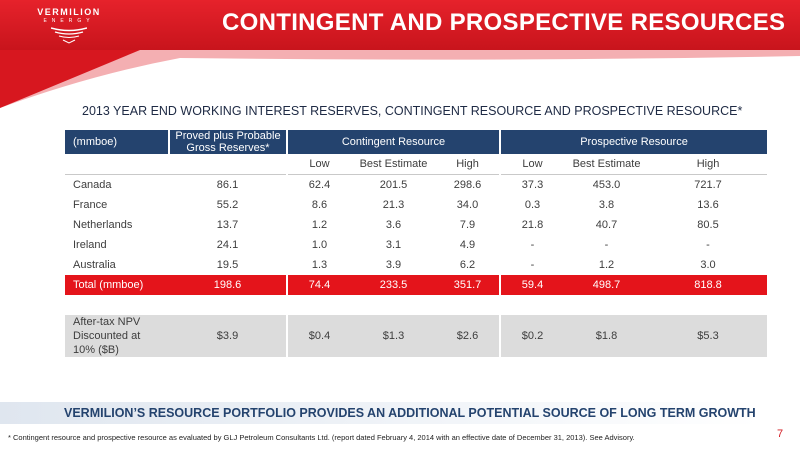 This screenshot has width=800, height=450. I want to click on table-cell: 3.9, so click(393, 265).